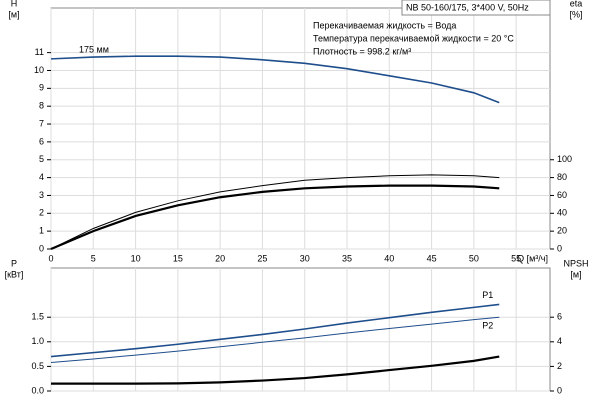 The image size is (600, 400). Describe the element at coordinates (362, 51) in the screenshot. I see `info-line: Плотность = 998.2 кг/м³` at that location.